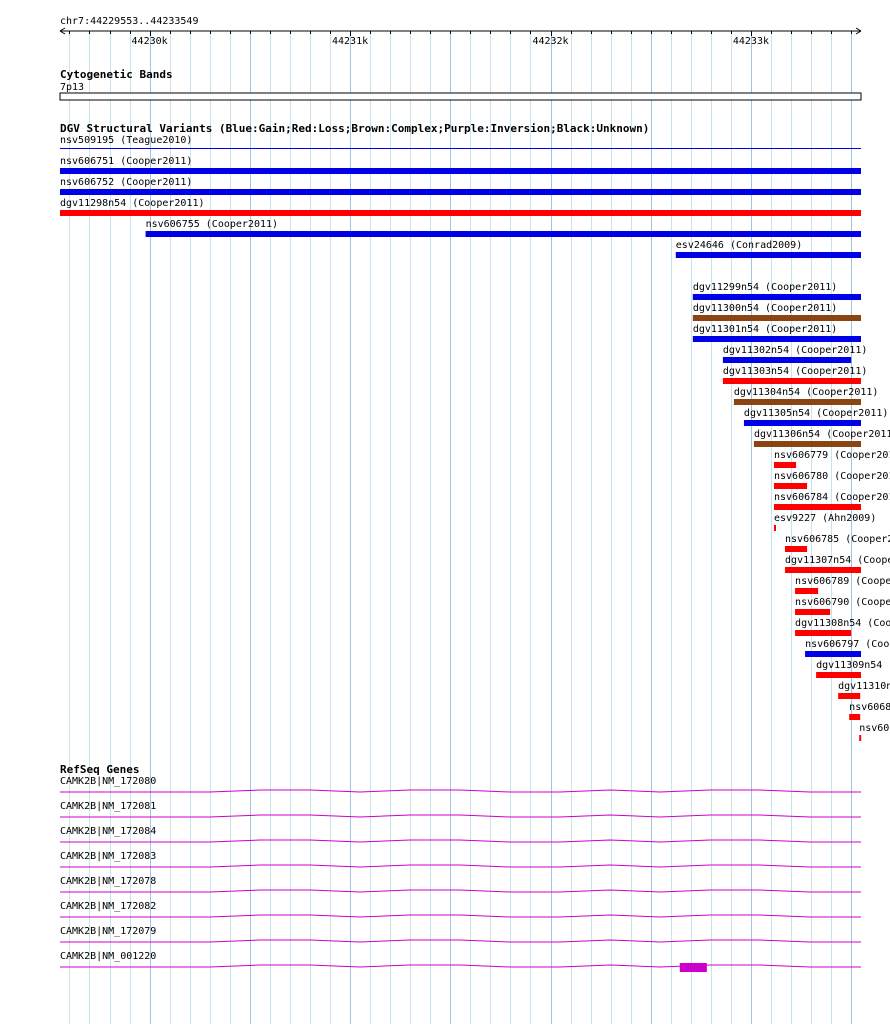 This screenshot has height=1024, width=890. I want to click on dgv-feature: nsv606800 (Cooper2011), so click(869, 711).